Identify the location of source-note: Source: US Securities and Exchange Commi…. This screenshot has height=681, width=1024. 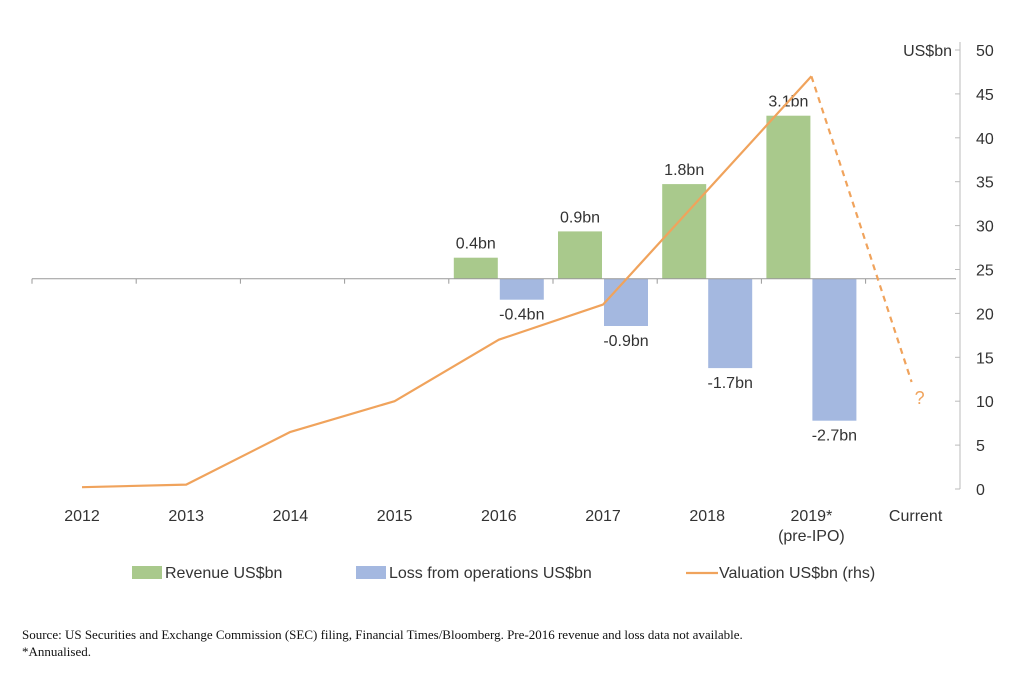
(512, 643).